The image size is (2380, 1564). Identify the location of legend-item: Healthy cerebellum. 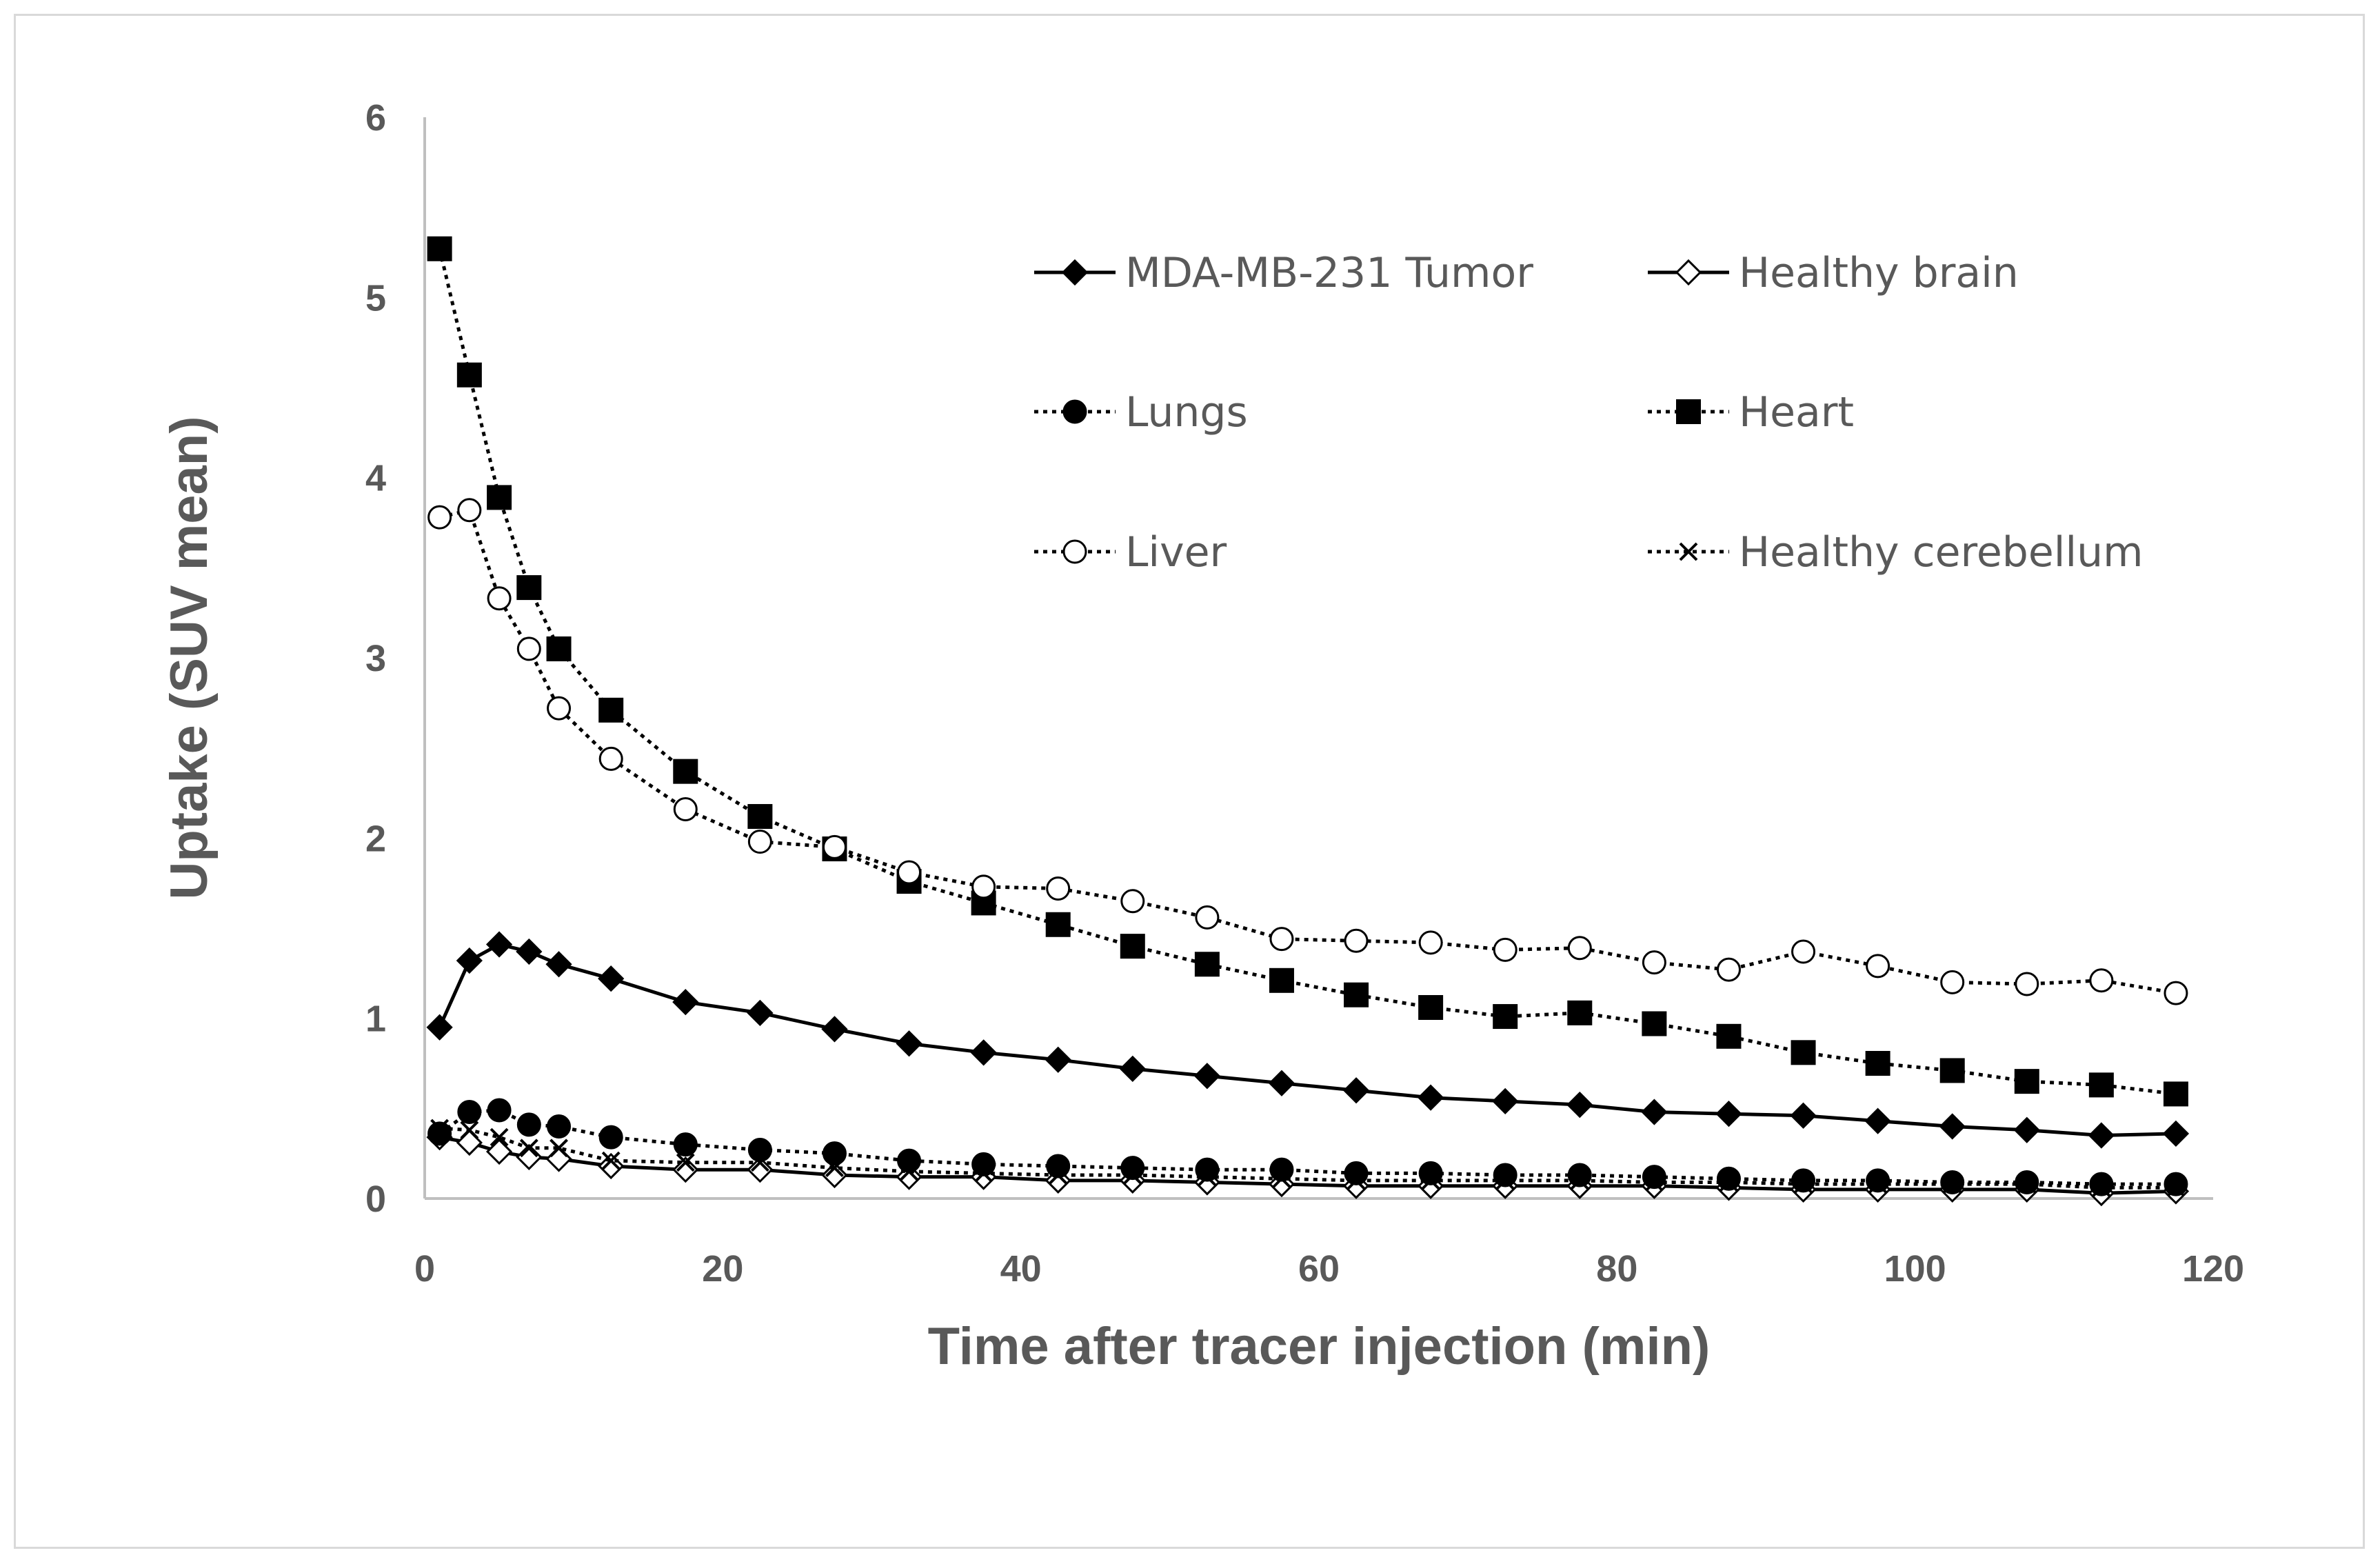
(1896, 552).